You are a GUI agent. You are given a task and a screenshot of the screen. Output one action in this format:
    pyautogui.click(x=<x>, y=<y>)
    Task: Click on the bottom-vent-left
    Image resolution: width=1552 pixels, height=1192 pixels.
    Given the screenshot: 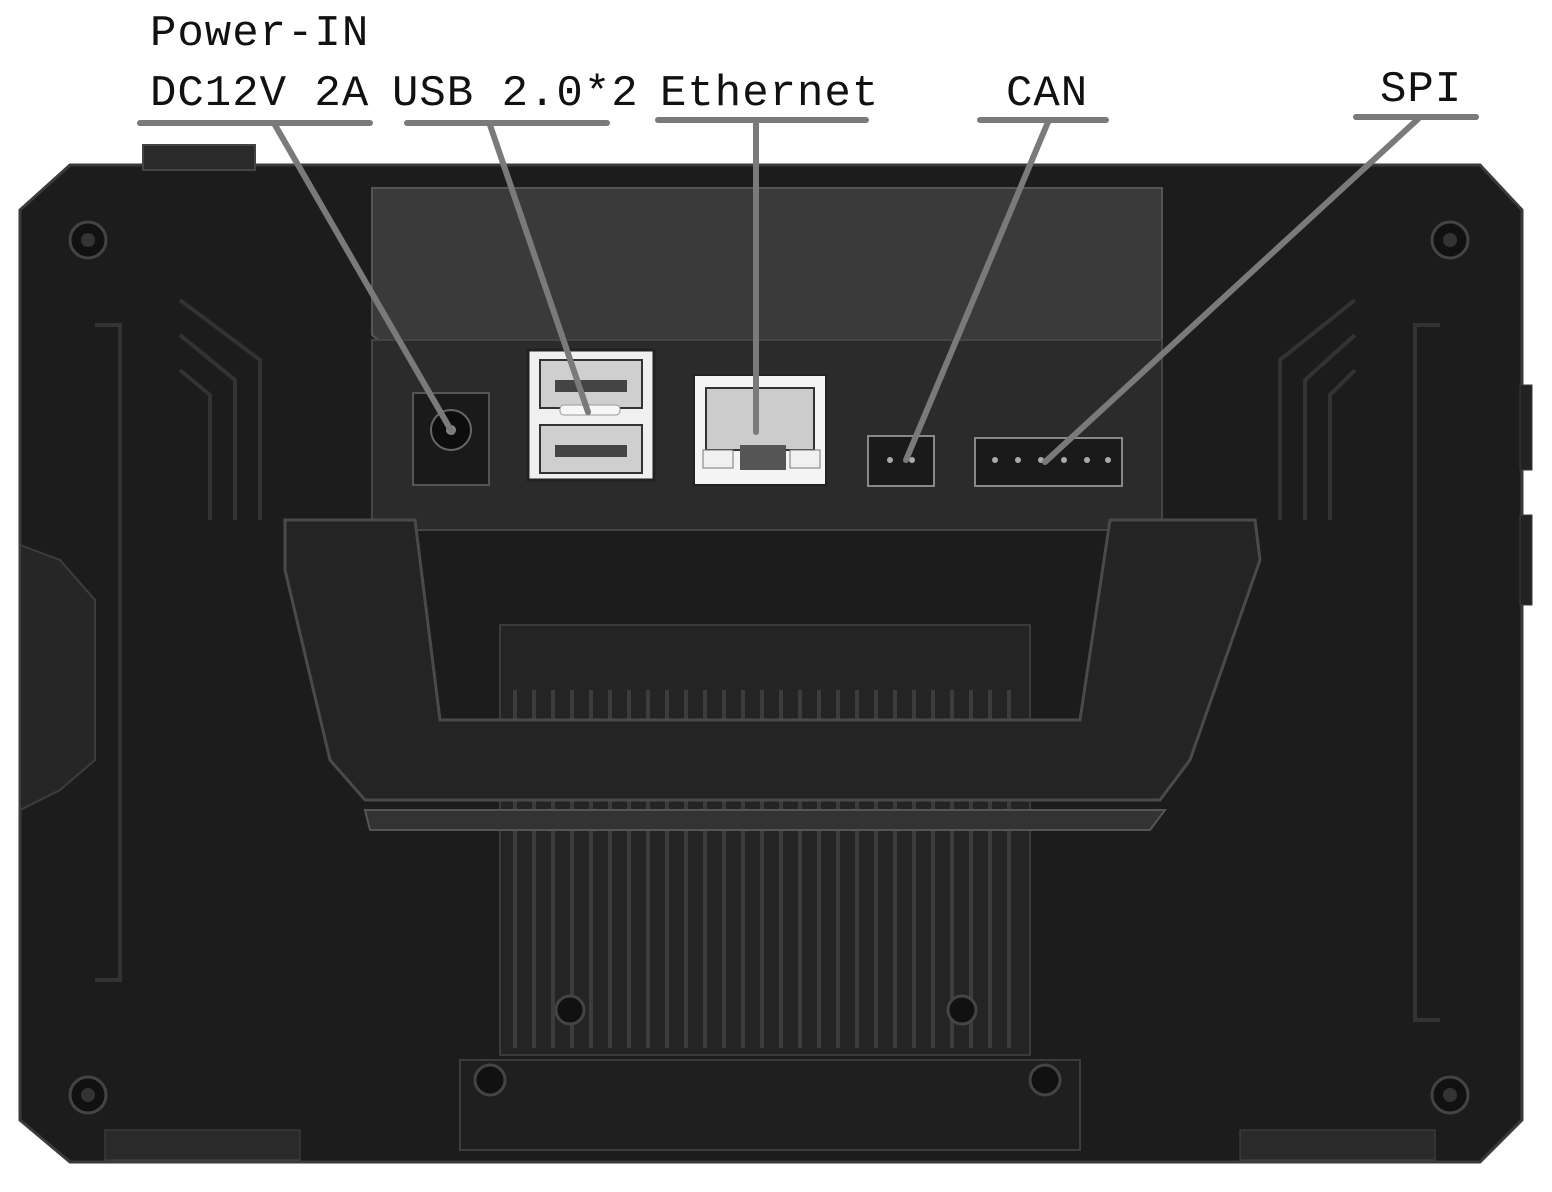 What is the action you would take?
    pyautogui.click(x=202, y=1145)
    